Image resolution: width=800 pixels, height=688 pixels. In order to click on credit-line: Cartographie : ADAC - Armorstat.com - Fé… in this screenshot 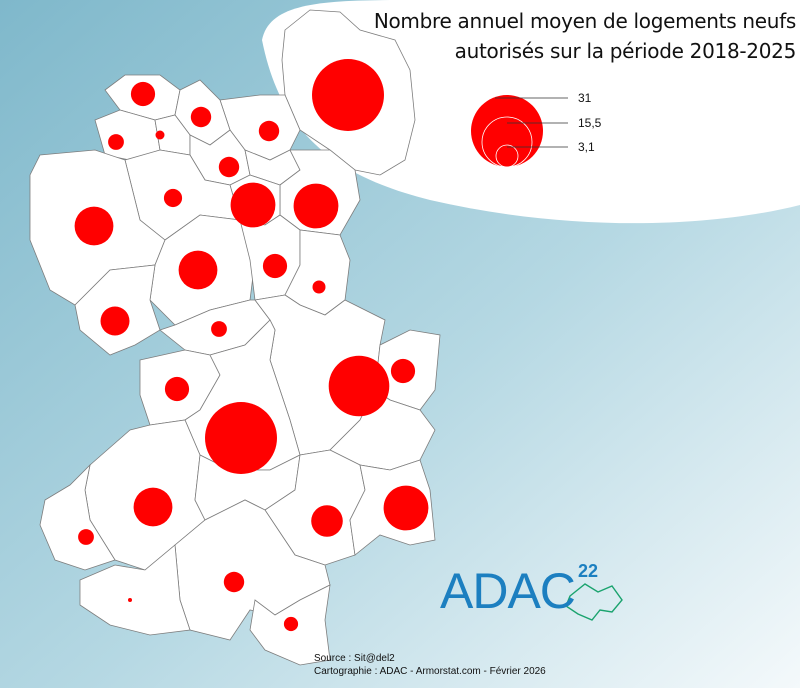, I will do `click(430, 671)`.